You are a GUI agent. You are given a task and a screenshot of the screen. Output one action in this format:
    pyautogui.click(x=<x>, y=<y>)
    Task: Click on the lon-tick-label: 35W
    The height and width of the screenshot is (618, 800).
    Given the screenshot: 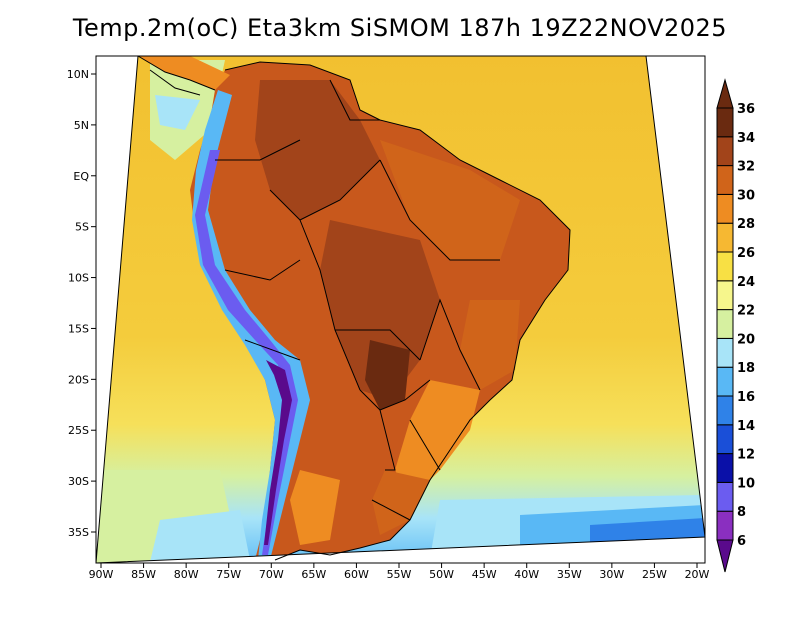 What is the action you would take?
    pyautogui.click(x=569, y=574)
    